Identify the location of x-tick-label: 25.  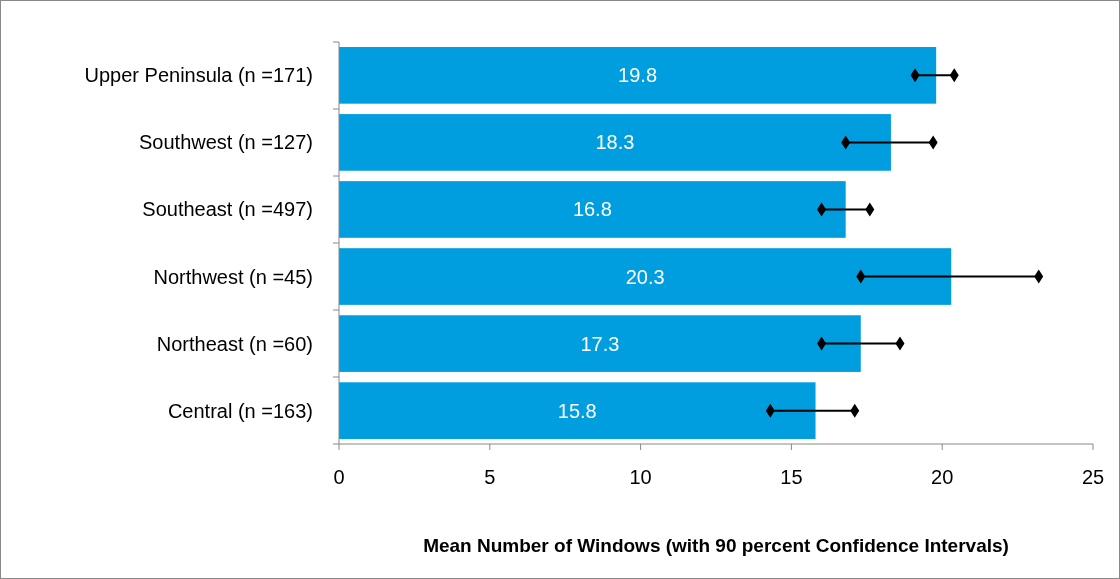
(1093, 477).